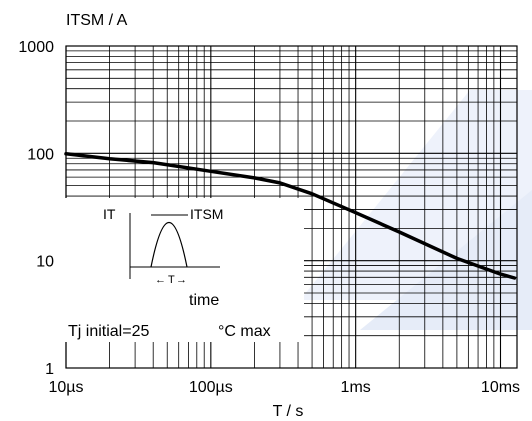 The height and width of the screenshot is (421, 532). Describe the element at coordinates (204, 300) in the screenshot. I see `inset-time-label: time` at that location.